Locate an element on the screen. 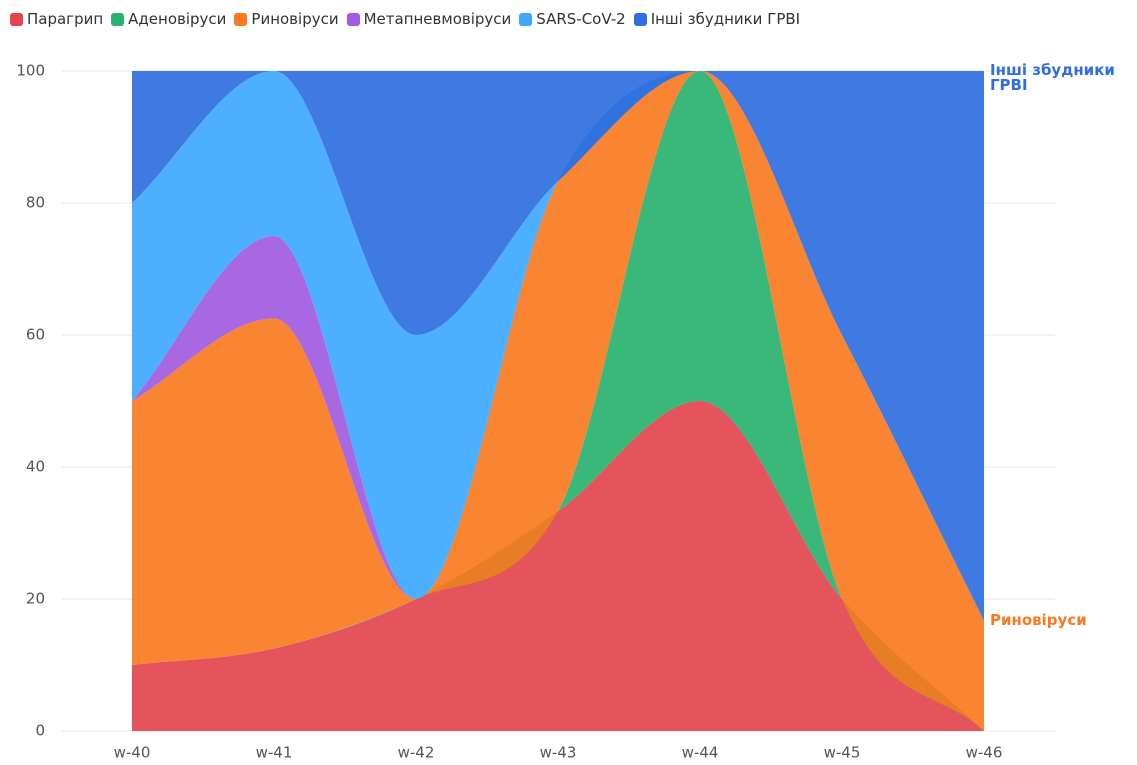  legend-item: Аденовіруси is located at coordinates (168, 19).